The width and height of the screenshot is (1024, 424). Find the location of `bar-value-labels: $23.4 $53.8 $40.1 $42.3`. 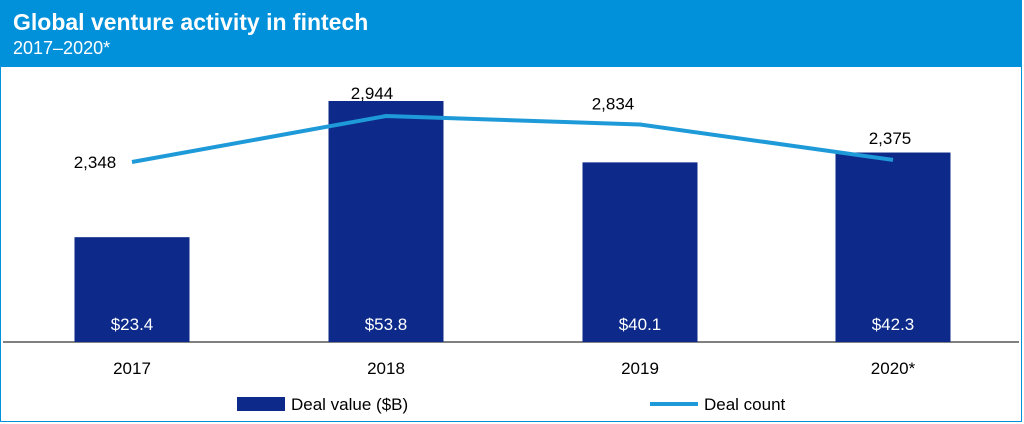

bar-value-labels: $23.4 $53.8 $40.1 $42.3 is located at coordinates (513, 324).